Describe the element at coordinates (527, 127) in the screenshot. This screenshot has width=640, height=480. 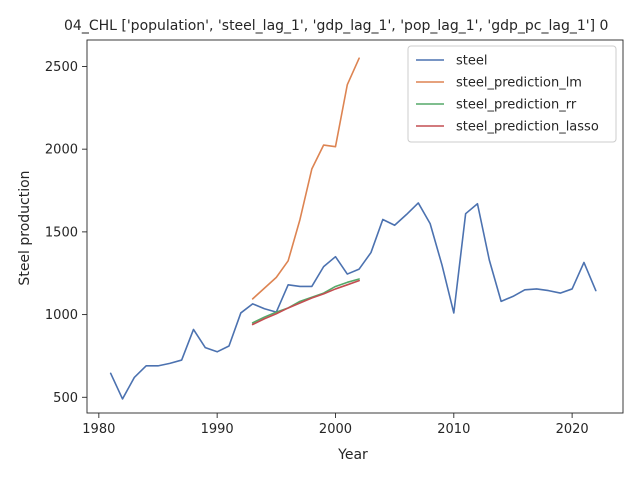
I see `legend-label: steel_prediction_lasso` at that location.